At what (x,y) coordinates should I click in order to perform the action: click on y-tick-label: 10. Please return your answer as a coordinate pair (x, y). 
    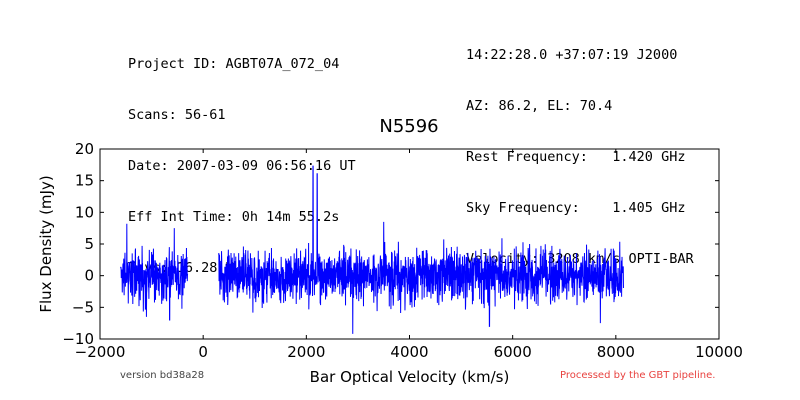
    Looking at the image, I should click on (84, 212).